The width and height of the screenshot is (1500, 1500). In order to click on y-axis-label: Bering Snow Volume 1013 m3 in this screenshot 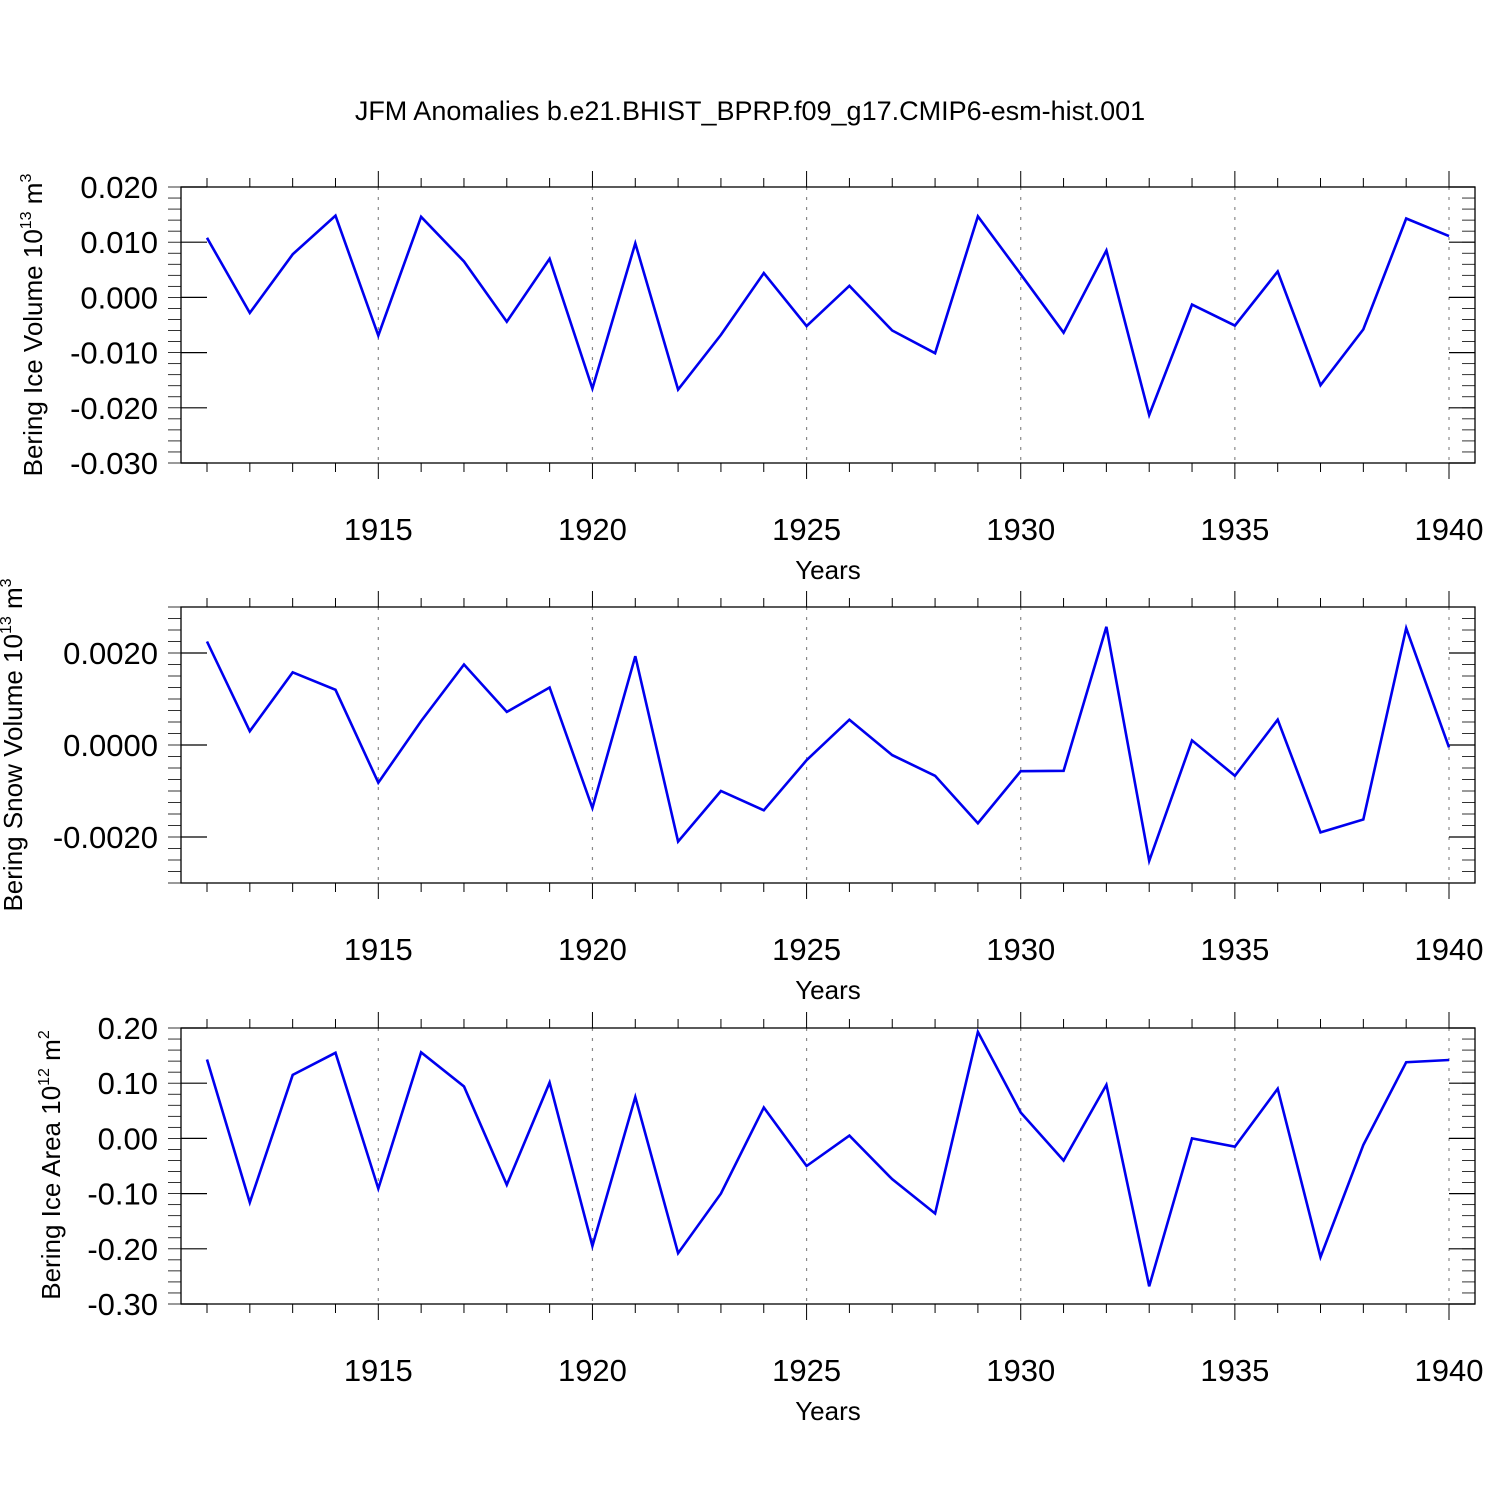, I will do `click(14, 744)`.